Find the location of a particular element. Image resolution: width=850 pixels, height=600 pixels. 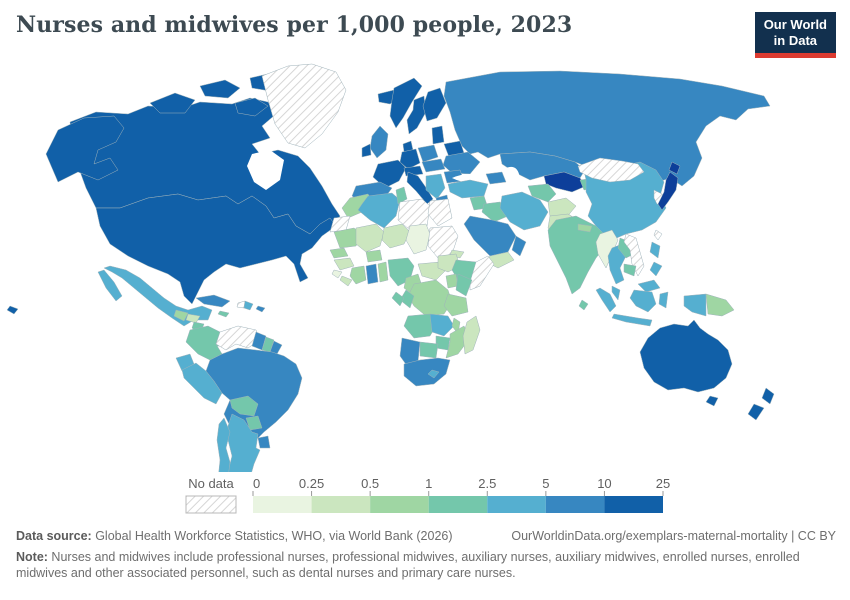

country-france is located at coordinates (389, 174).